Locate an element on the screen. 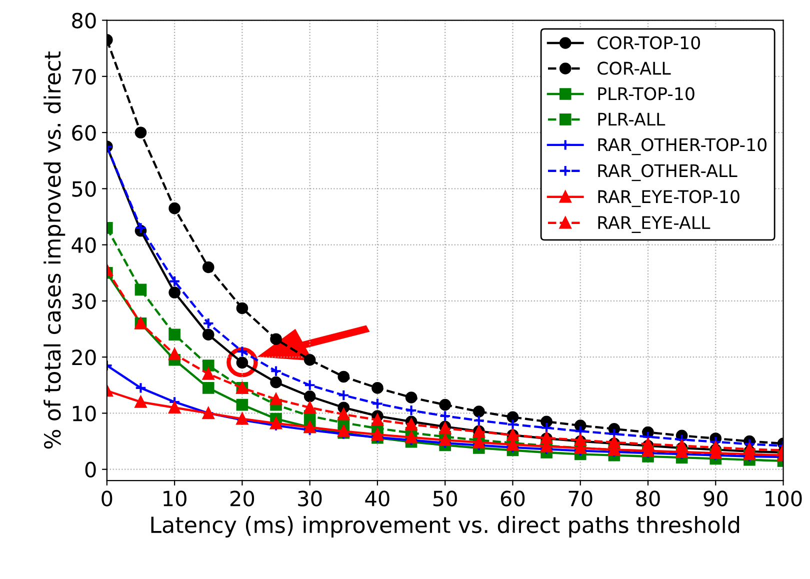 This screenshot has height=579, width=810. x-tick-label: 30 is located at coordinates (310, 498).